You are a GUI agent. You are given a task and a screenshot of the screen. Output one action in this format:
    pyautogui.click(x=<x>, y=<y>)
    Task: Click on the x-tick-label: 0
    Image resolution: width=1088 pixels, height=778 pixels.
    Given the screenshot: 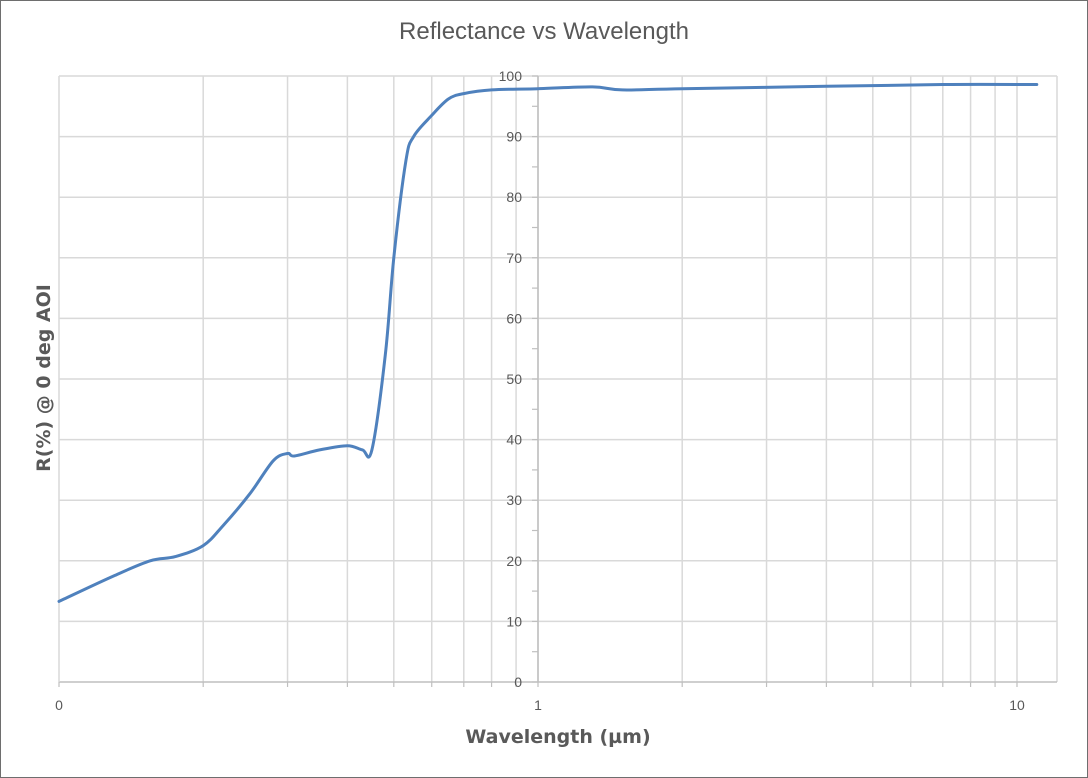 What is the action you would take?
    pyautogui.click(x=59, y=705)
    